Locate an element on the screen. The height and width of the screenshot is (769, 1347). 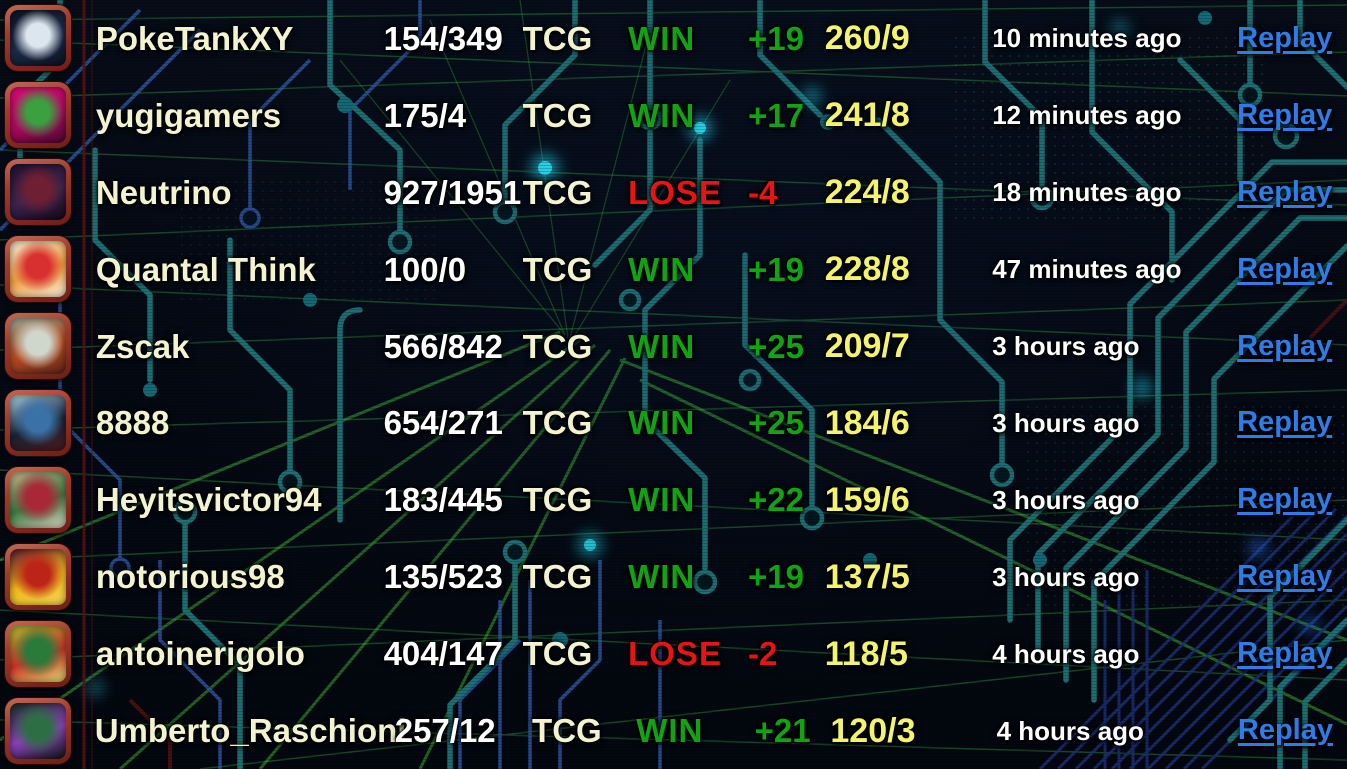
rating-value: 120/3 is located at coordinates (873, 730).